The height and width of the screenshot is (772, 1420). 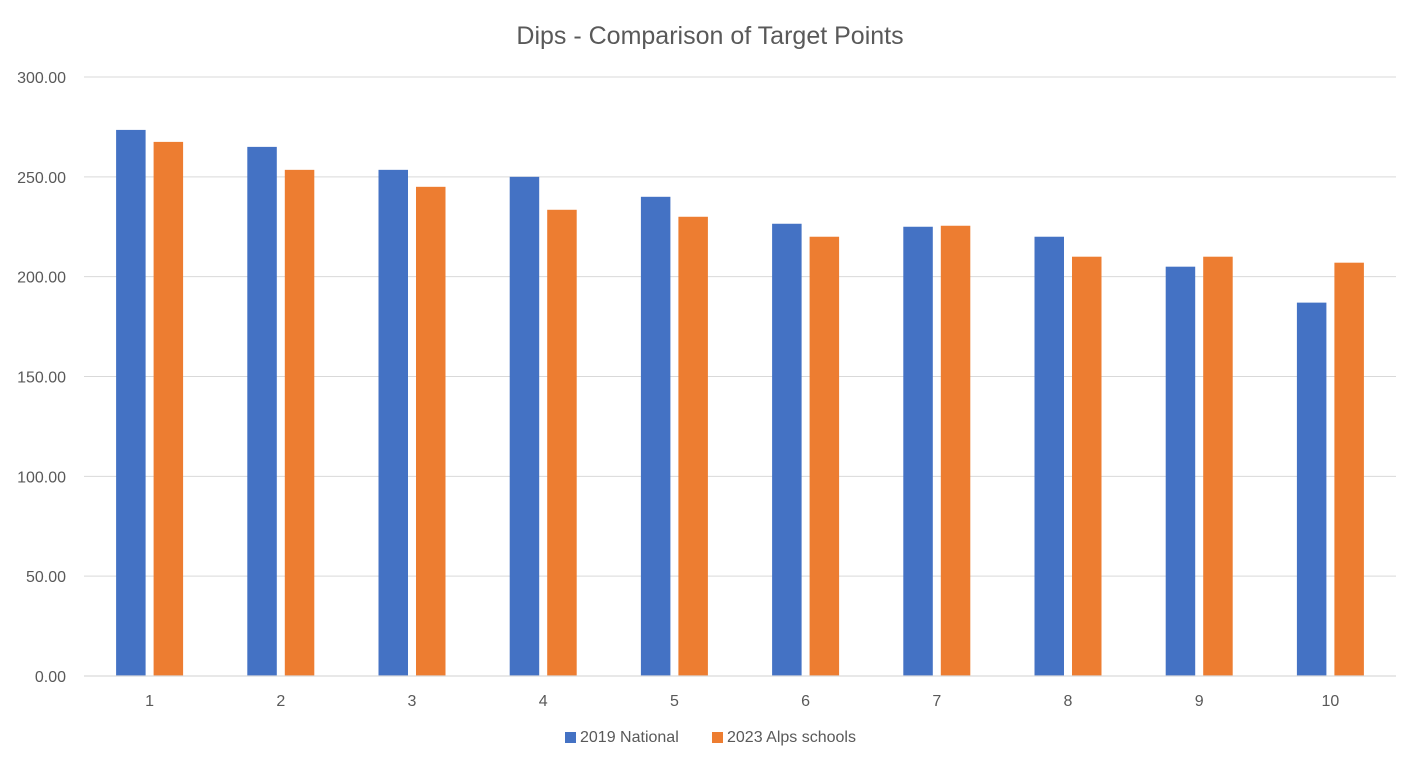 I want to click on y-tick-label: 0.00, so click(x=50, y=677).